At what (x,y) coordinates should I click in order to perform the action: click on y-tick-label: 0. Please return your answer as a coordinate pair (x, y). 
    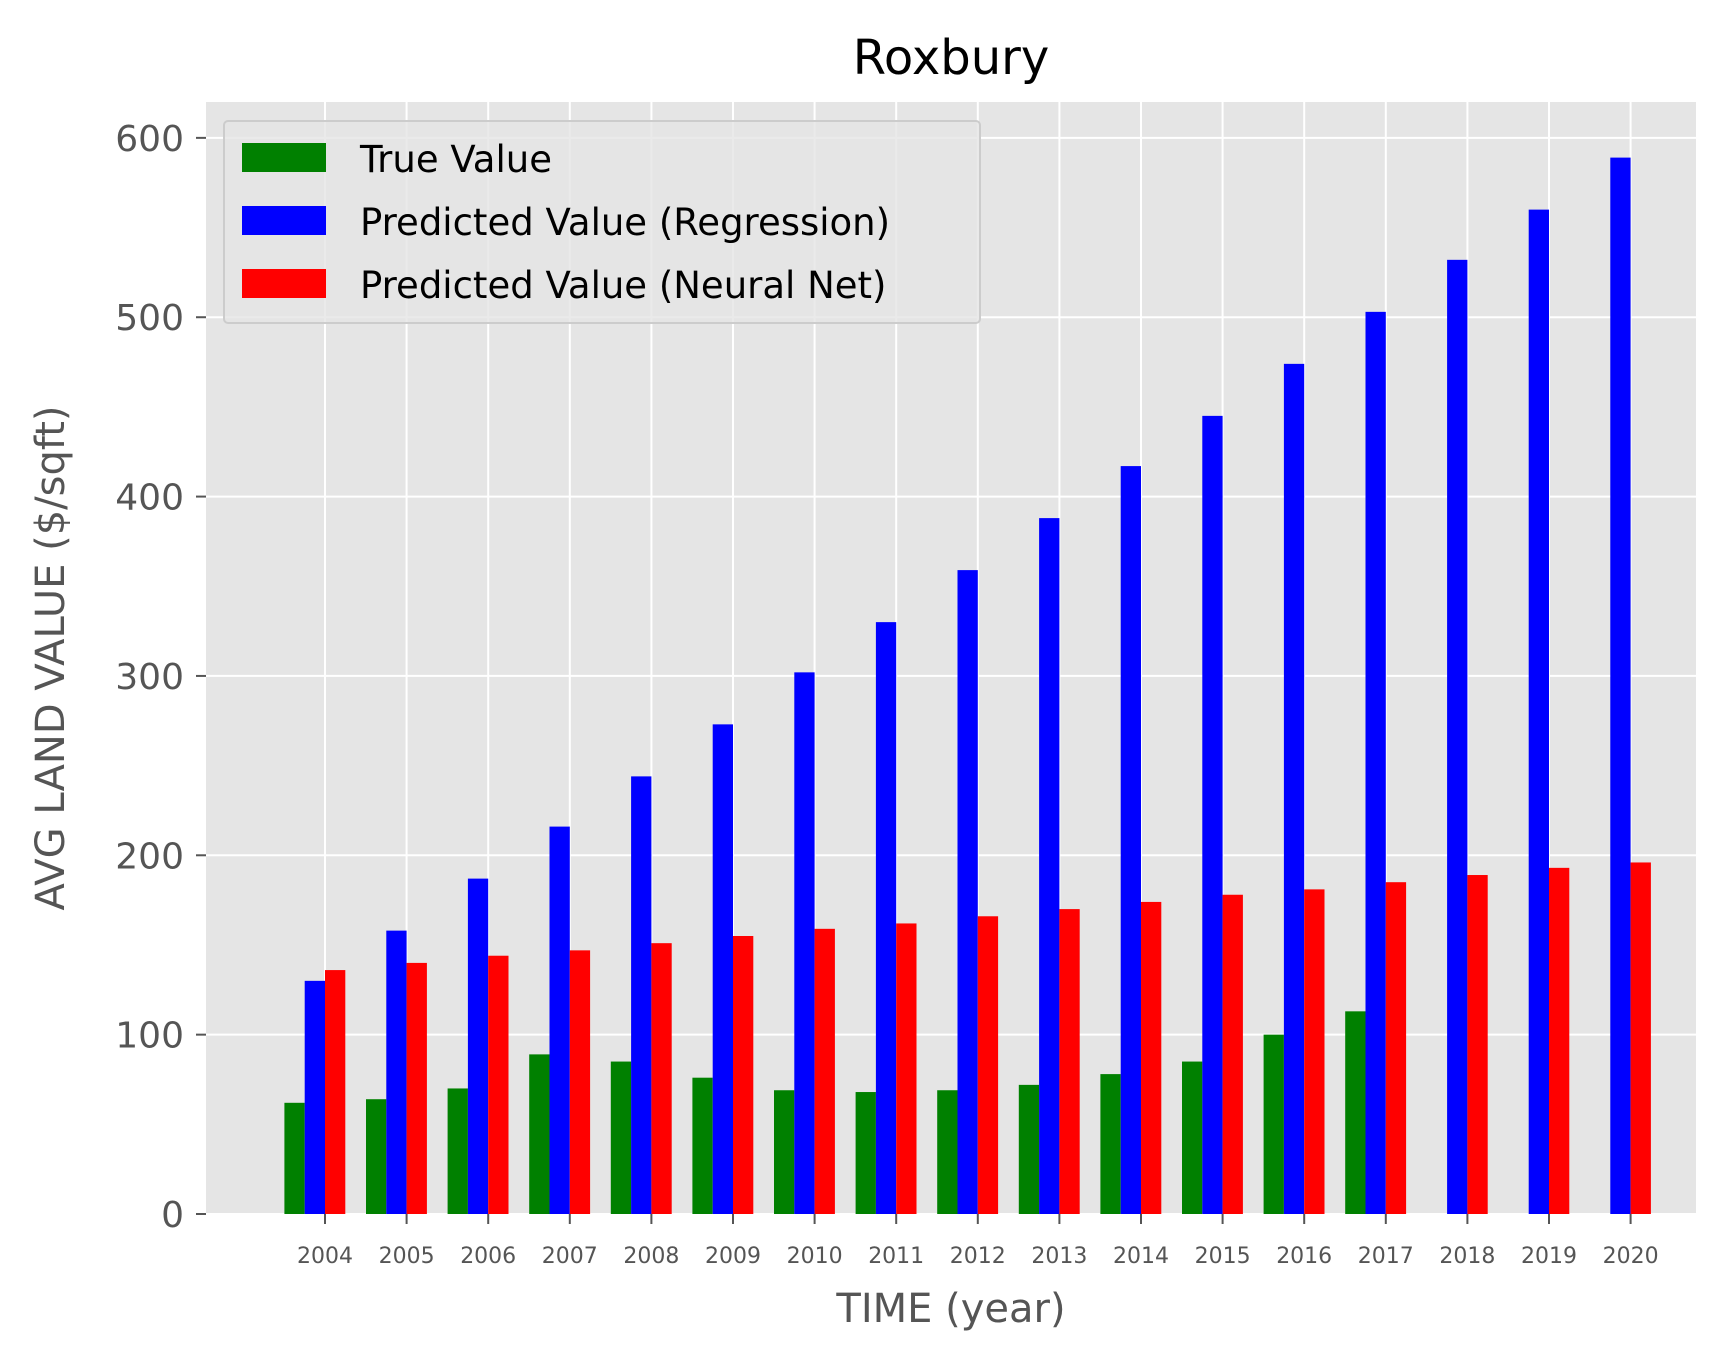
    Looking at the image, I should click on (172, 1215).